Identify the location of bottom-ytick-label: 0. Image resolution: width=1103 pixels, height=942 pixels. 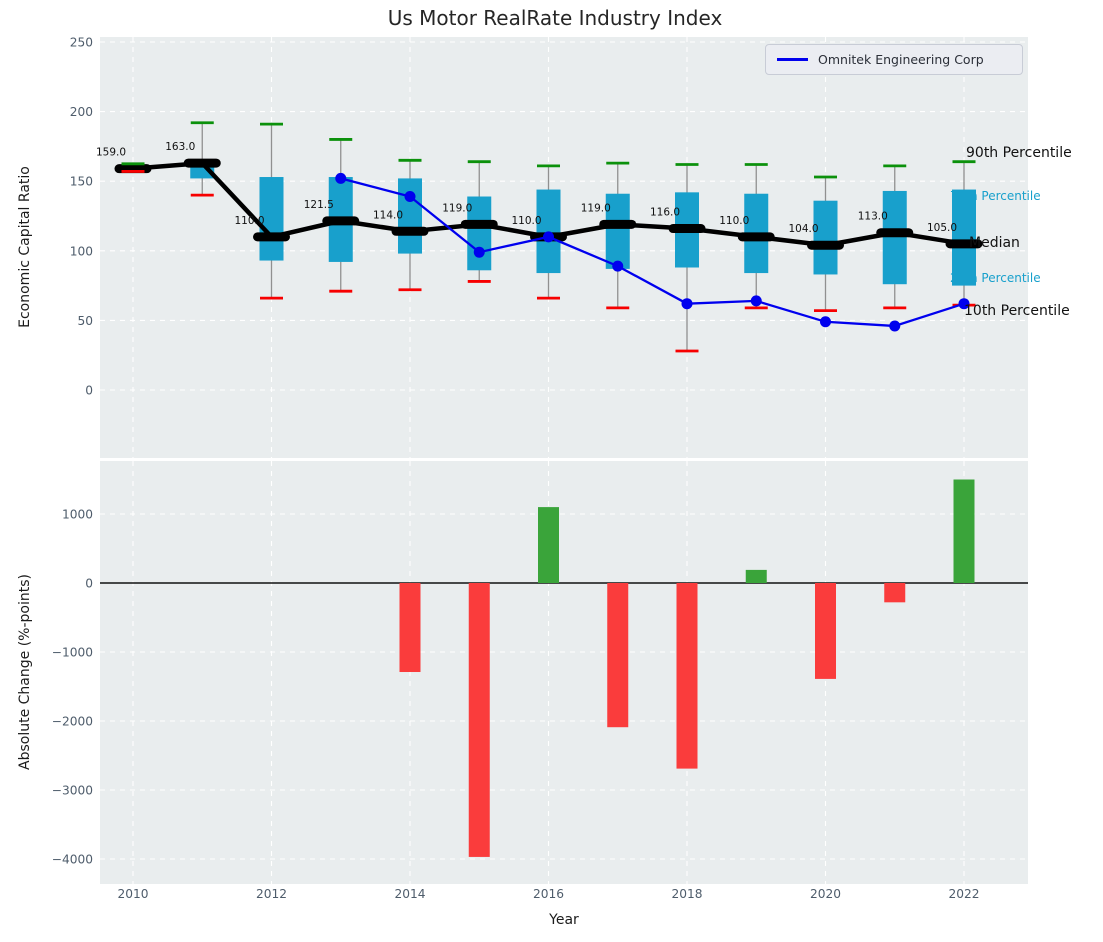
(89, 584).